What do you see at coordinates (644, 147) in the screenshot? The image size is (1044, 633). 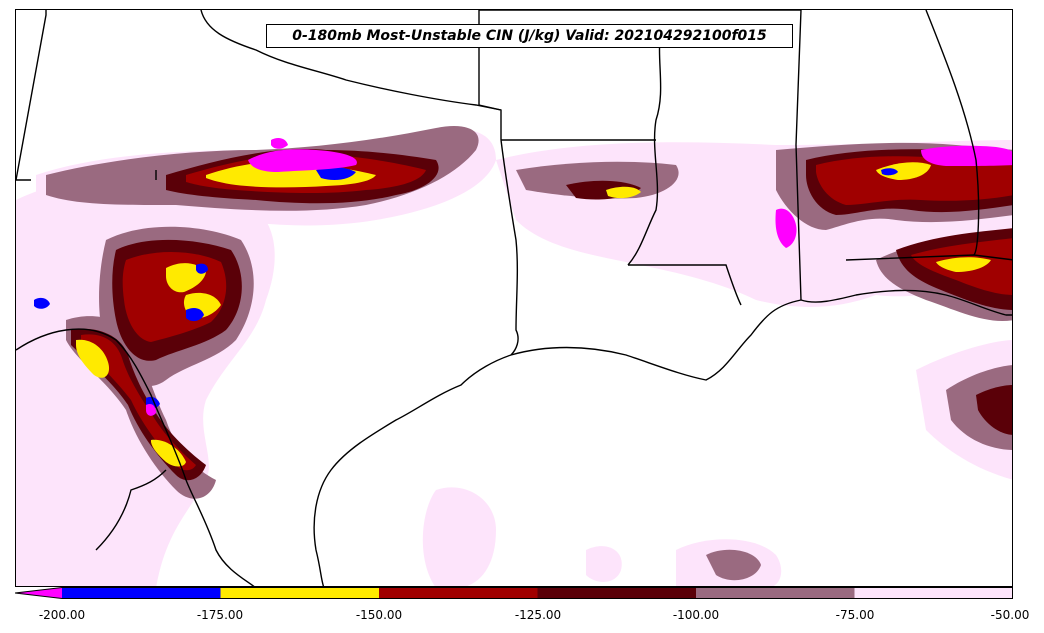 I see `mississippi-river` at bounding box center [644, 147].